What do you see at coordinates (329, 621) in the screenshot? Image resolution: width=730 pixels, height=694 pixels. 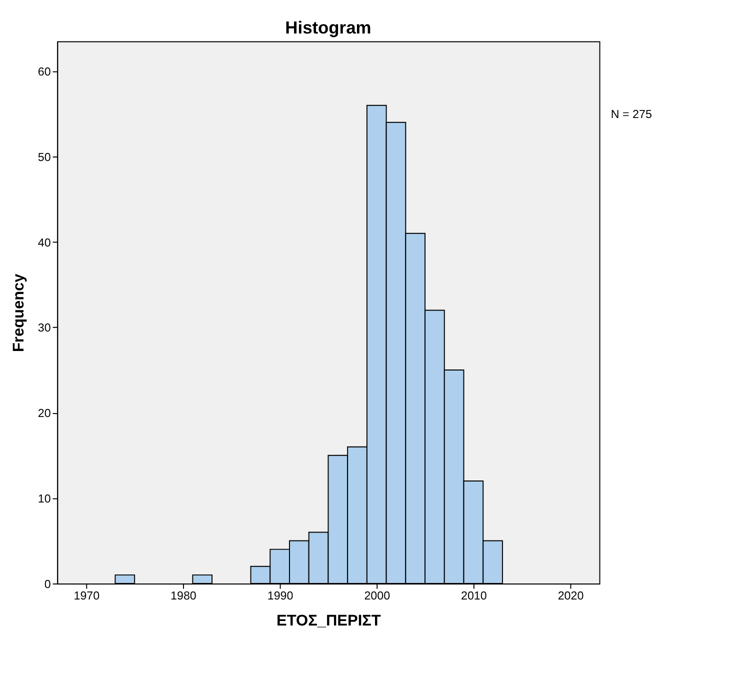 I see `x-axis-title: ΕΤΟΣ_ΠΕΡΙΣΤ` at bounding box center [329, 621].